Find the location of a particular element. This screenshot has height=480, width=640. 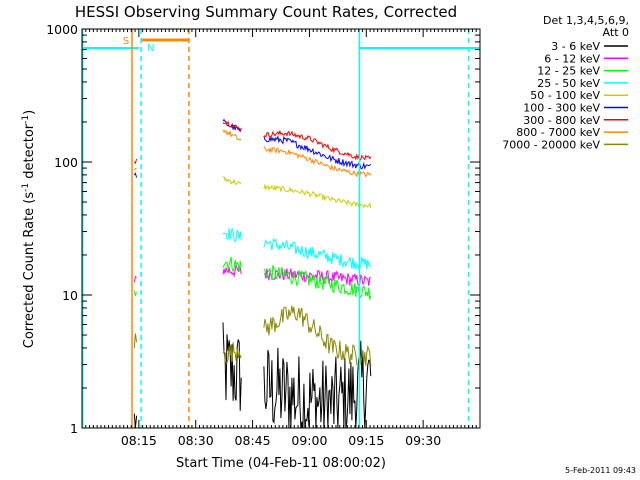

legend-label-6: 300 - 800 keV is located at coordinates (561, 120).